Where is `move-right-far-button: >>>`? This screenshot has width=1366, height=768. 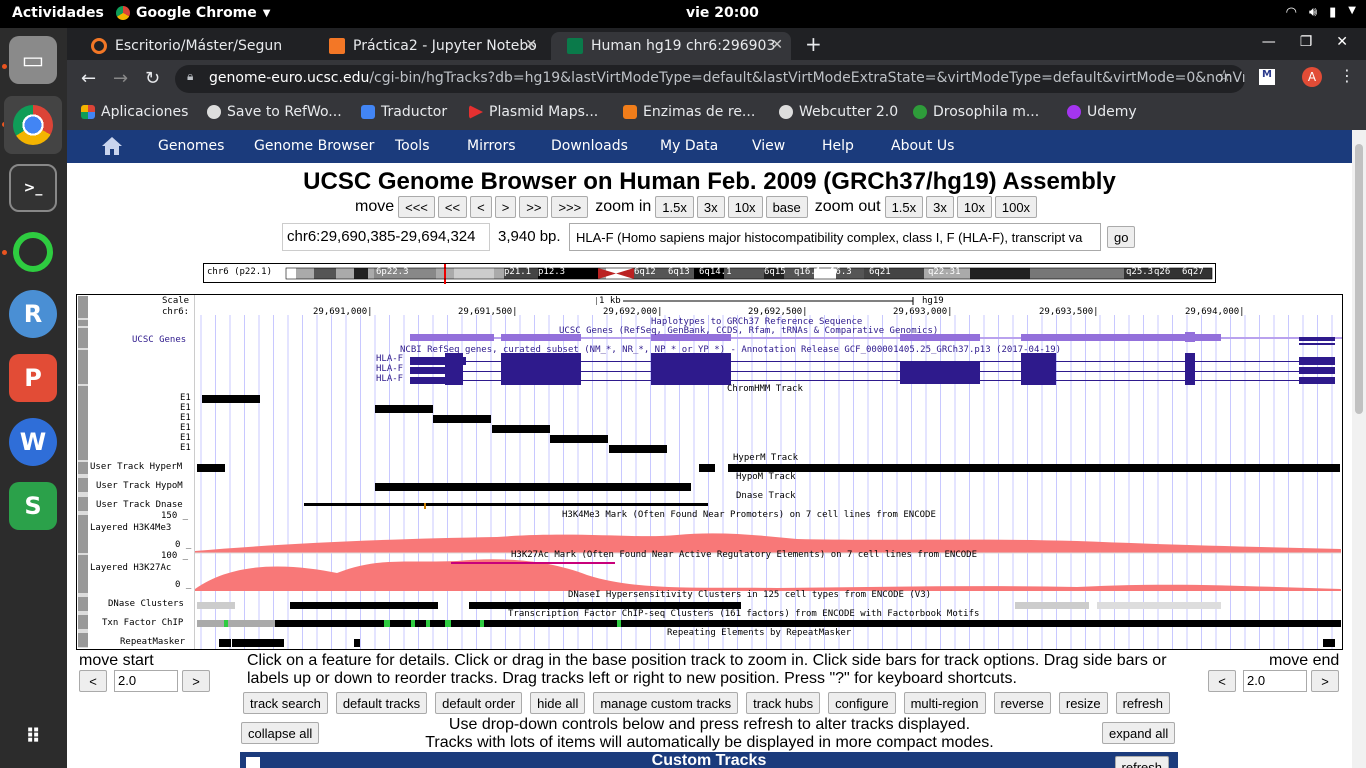 move-right-far-button: >>> is located at coordinates (570, 207).